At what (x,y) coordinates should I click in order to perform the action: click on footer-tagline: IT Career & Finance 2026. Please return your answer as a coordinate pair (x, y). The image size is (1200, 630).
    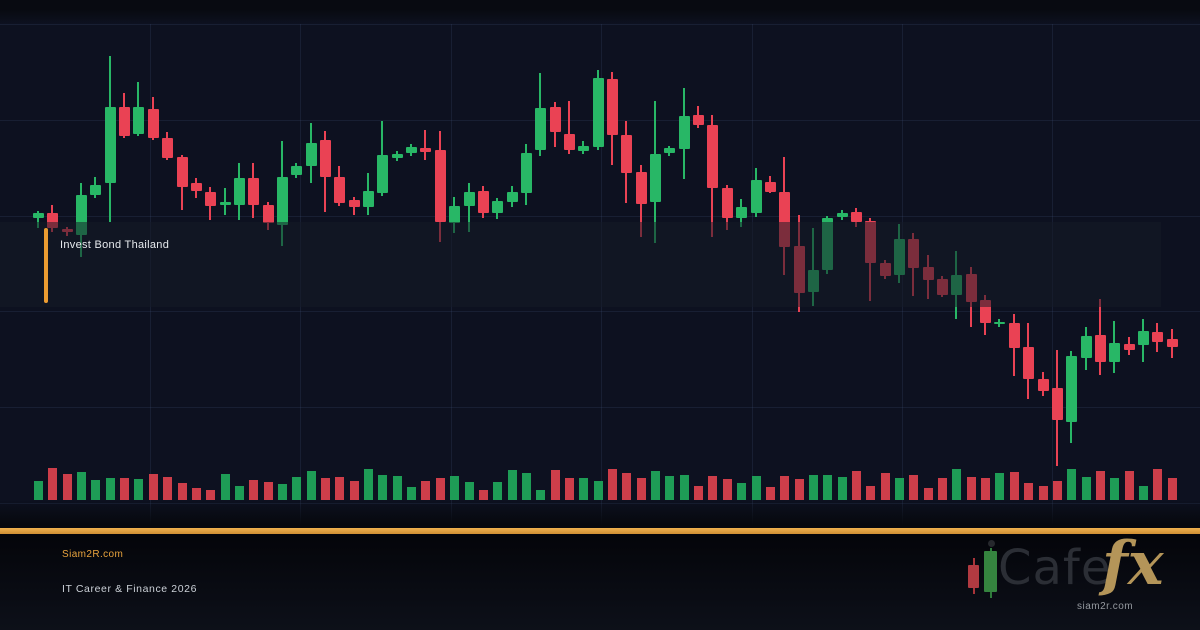
    Looking at the image, I should click on (130, 589).